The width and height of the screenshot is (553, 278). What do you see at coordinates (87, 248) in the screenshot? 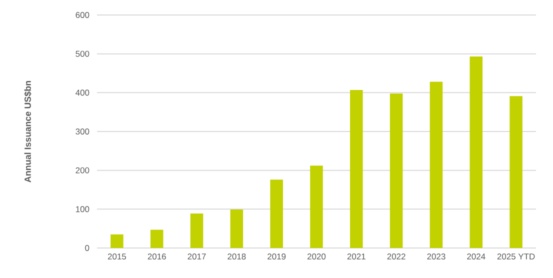
I see `y-tick-label: 0` at bounding box center [87, 248].